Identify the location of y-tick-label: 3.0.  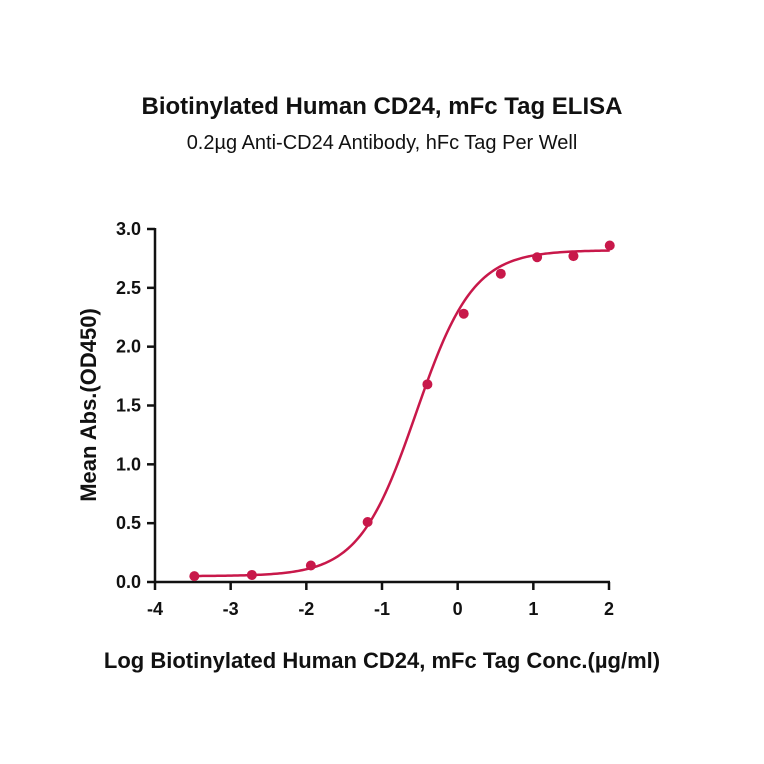
(128, 229).